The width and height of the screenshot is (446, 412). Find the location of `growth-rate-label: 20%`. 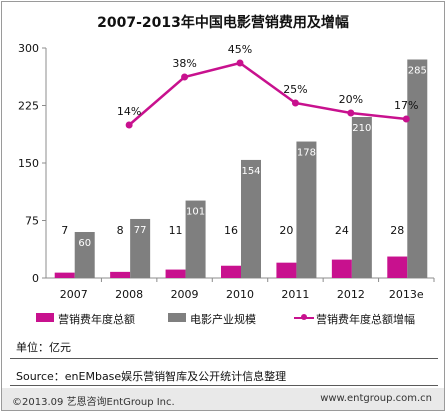

growth-rate-label: 20% is located at coordinates (351, 99).